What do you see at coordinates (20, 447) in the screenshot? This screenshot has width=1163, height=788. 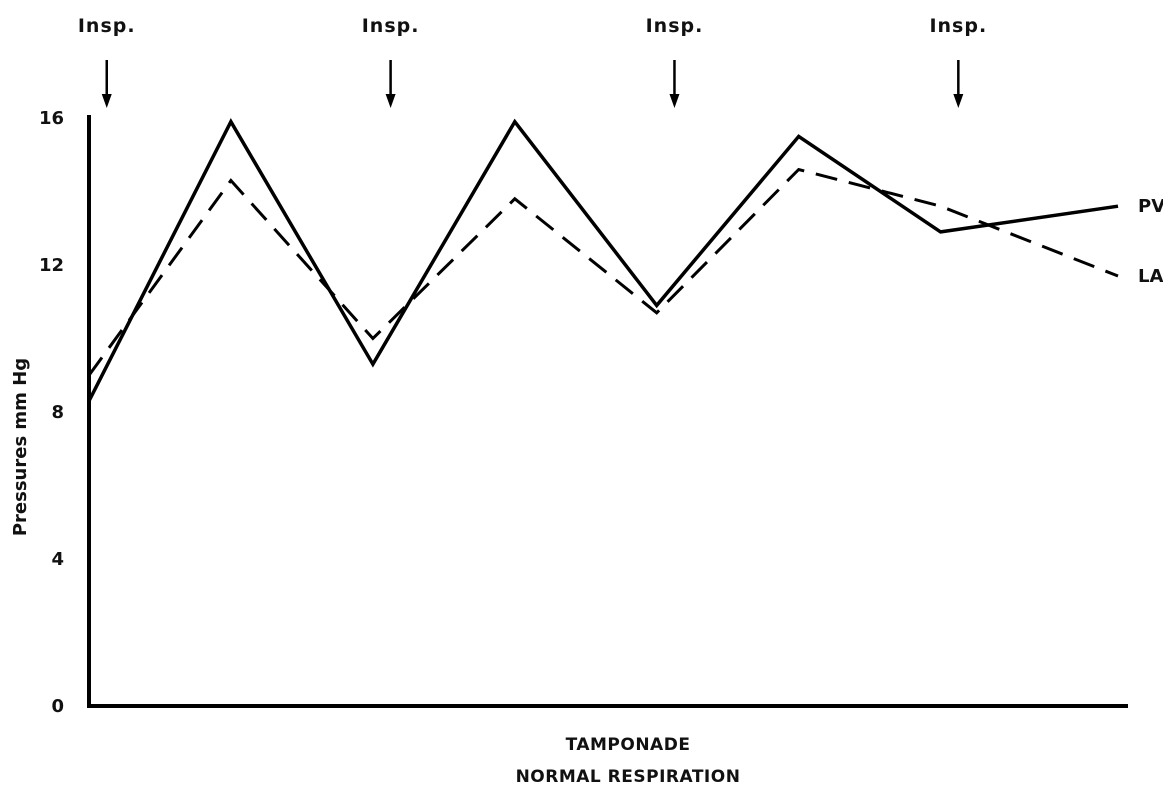 I see `y-axis-label: Pressures mm Hg` at bounding box center [20, 447].